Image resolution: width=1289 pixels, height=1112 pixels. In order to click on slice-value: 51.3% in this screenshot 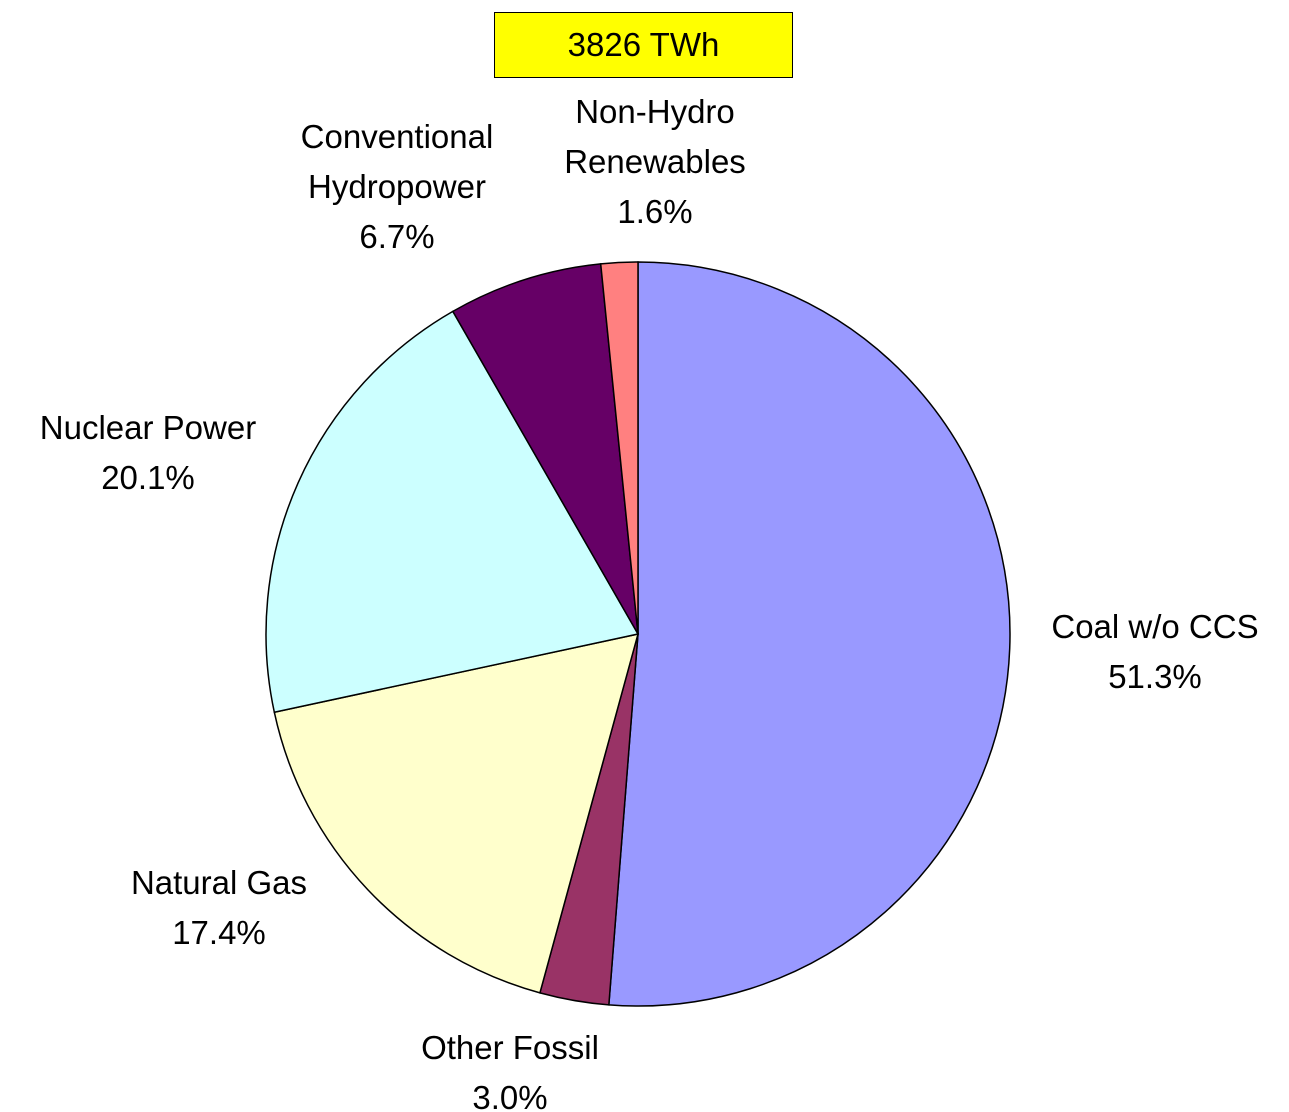, I will do `click(1155, 676)`.